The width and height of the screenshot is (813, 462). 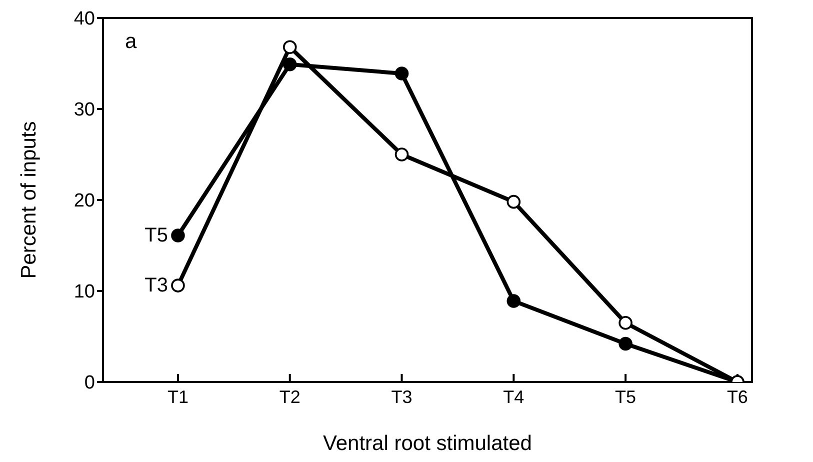 I want to click on x-tick-label: T3, so click(x=401, y=396).